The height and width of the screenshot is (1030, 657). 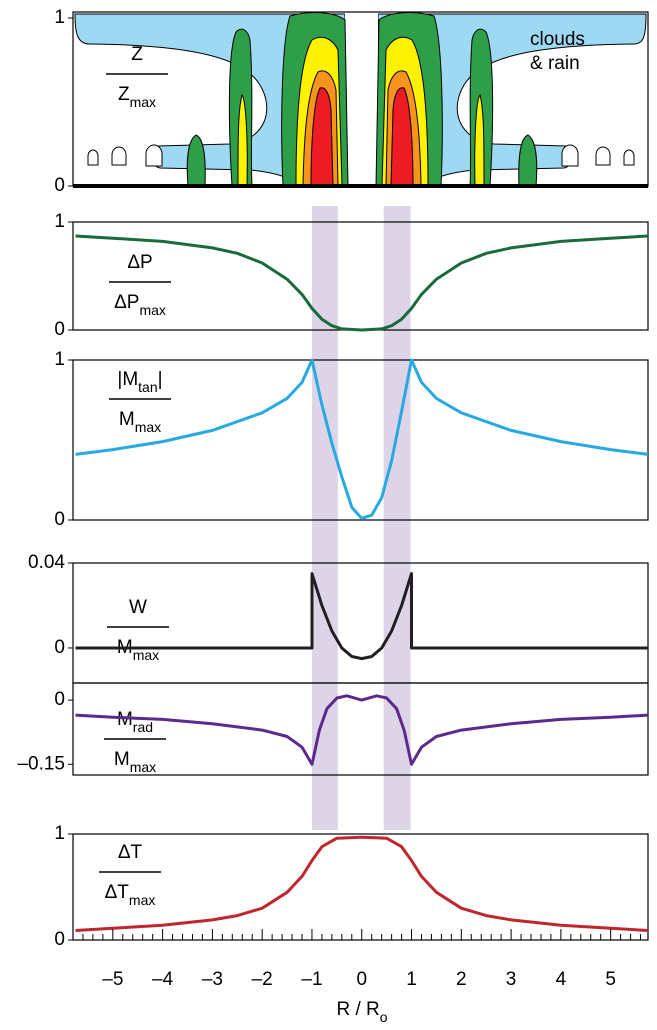 What do you see at coordinates (46, 562) in the screenshot?
I see `y-tick-label: 0.04` at bounding box center [46, 562].